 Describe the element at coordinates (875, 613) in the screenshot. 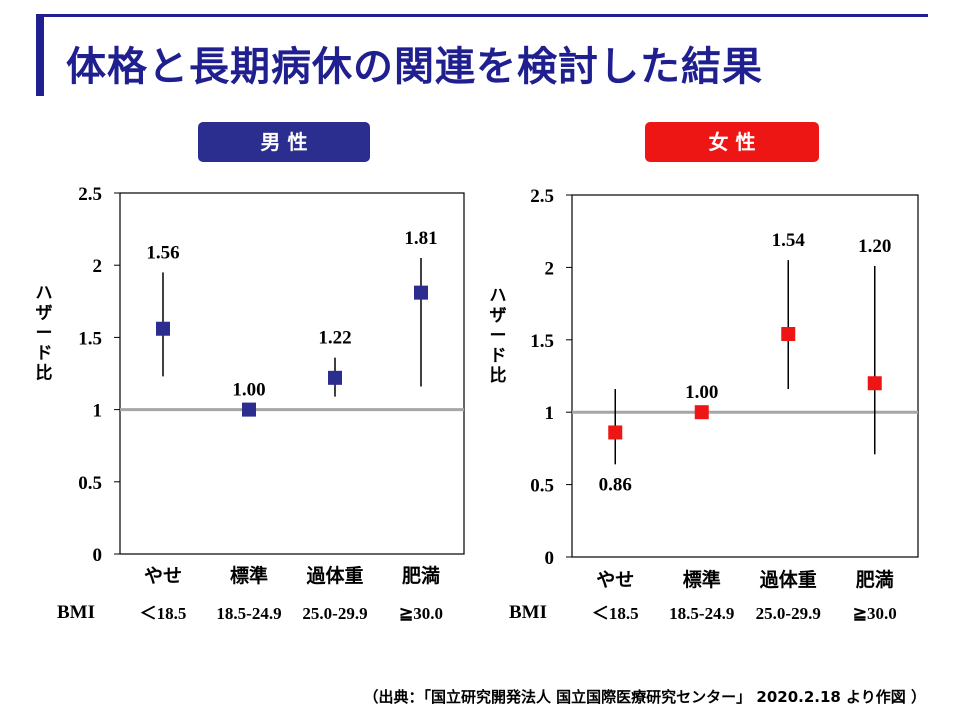

I see `female-bmi-range-label: ≧30.0` at that location.